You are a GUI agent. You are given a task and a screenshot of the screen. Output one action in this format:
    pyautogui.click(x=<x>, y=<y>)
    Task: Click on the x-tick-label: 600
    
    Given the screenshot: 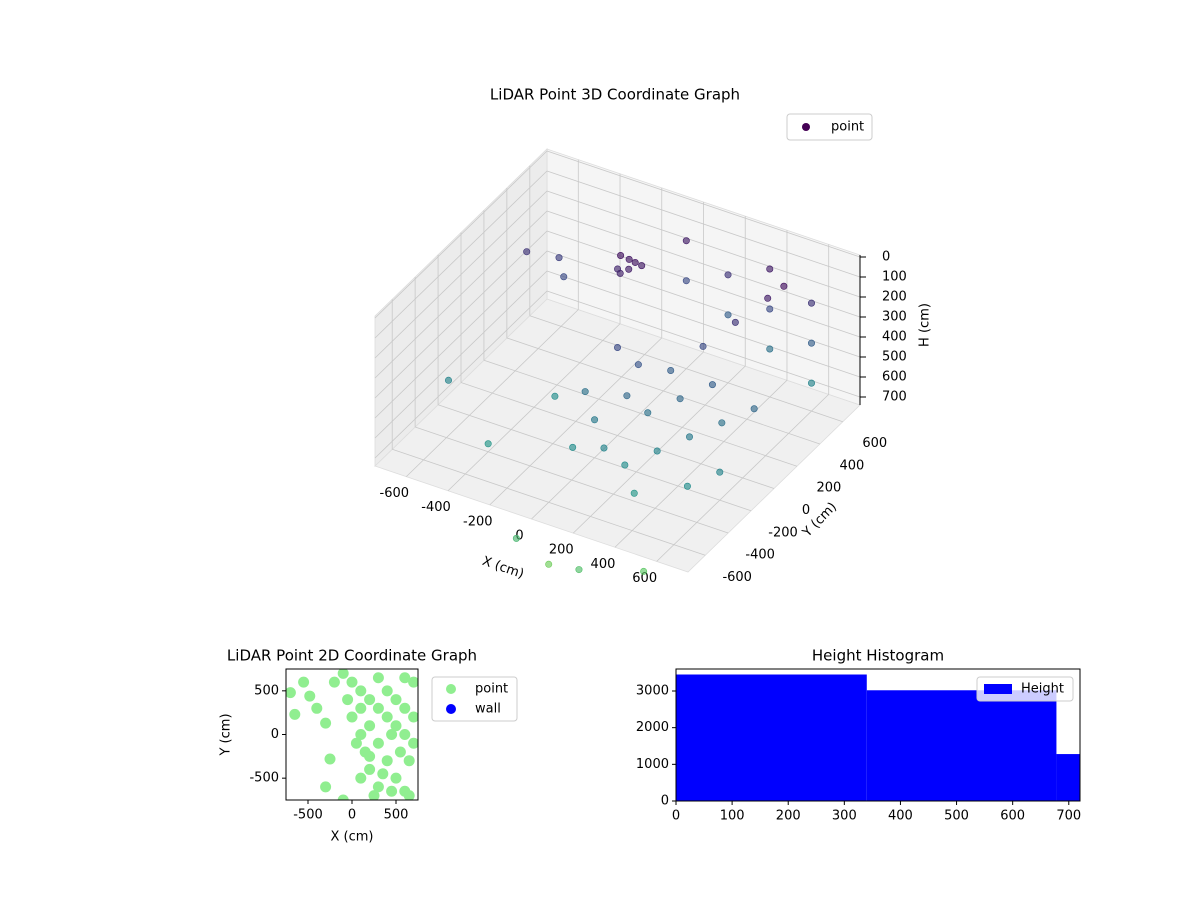 What is the action you would take?
    pyautogui.click(x=1012, y=816)
    